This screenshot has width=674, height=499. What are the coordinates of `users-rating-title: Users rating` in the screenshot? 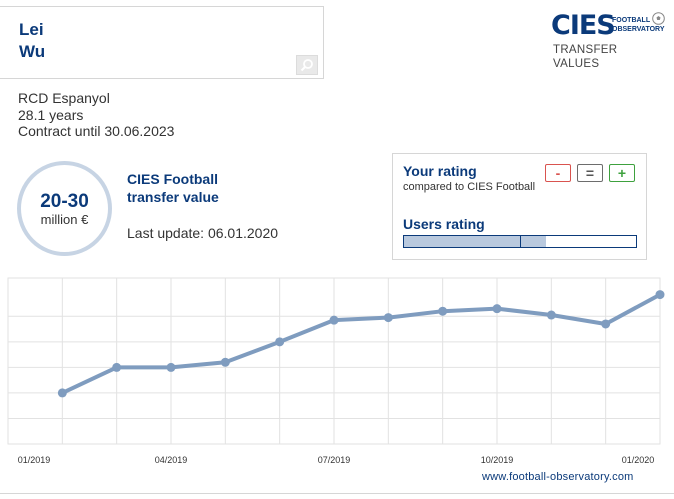 It's located at (444, 224).